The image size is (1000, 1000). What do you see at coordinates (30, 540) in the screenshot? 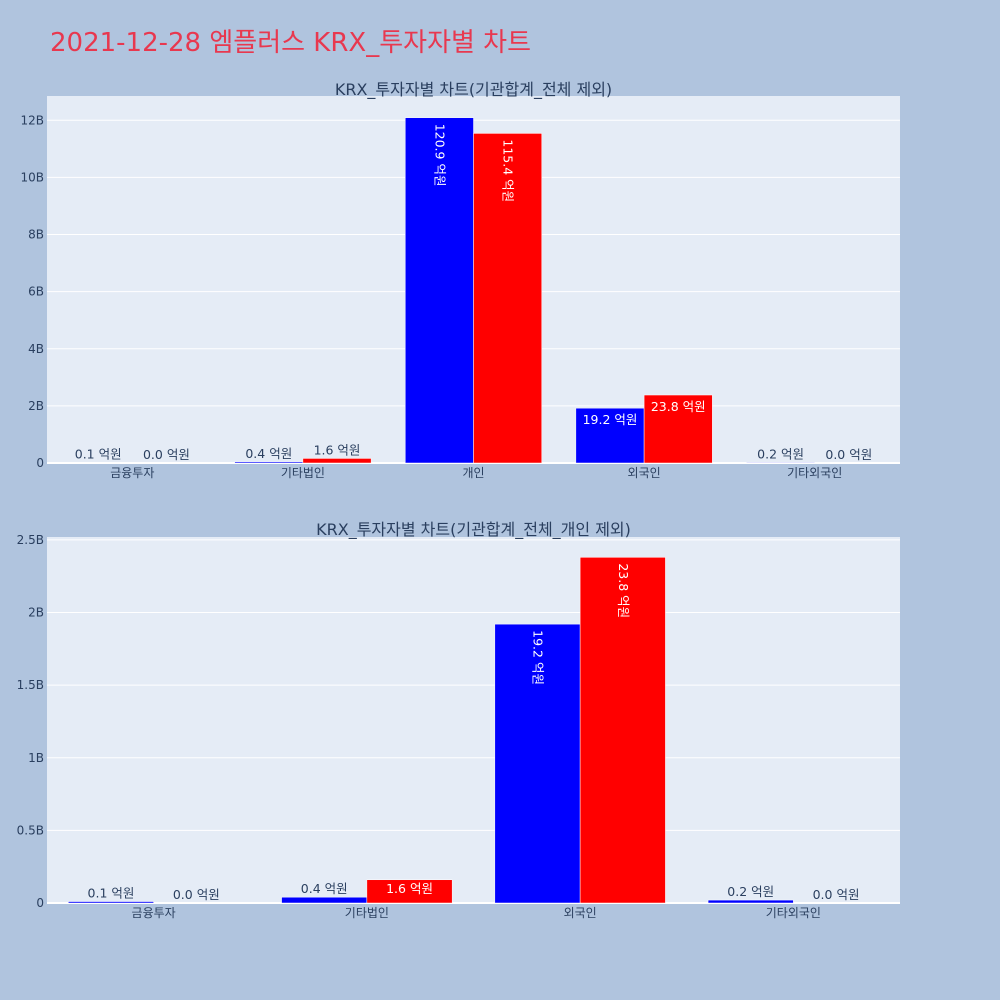
I see `y-tick-label: 2.5B` at bounding box center [30, 540].